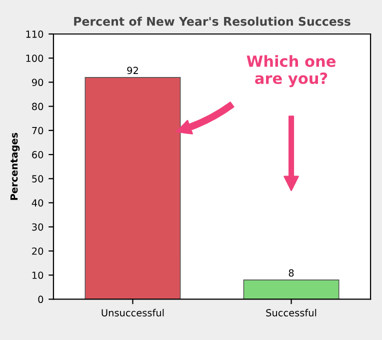 This screenshot has height=340, width=382. What do you see at coordinates (38, 227) in the screenshot?
I see `y-tick-label: 30` at bounding box center [38, 227].